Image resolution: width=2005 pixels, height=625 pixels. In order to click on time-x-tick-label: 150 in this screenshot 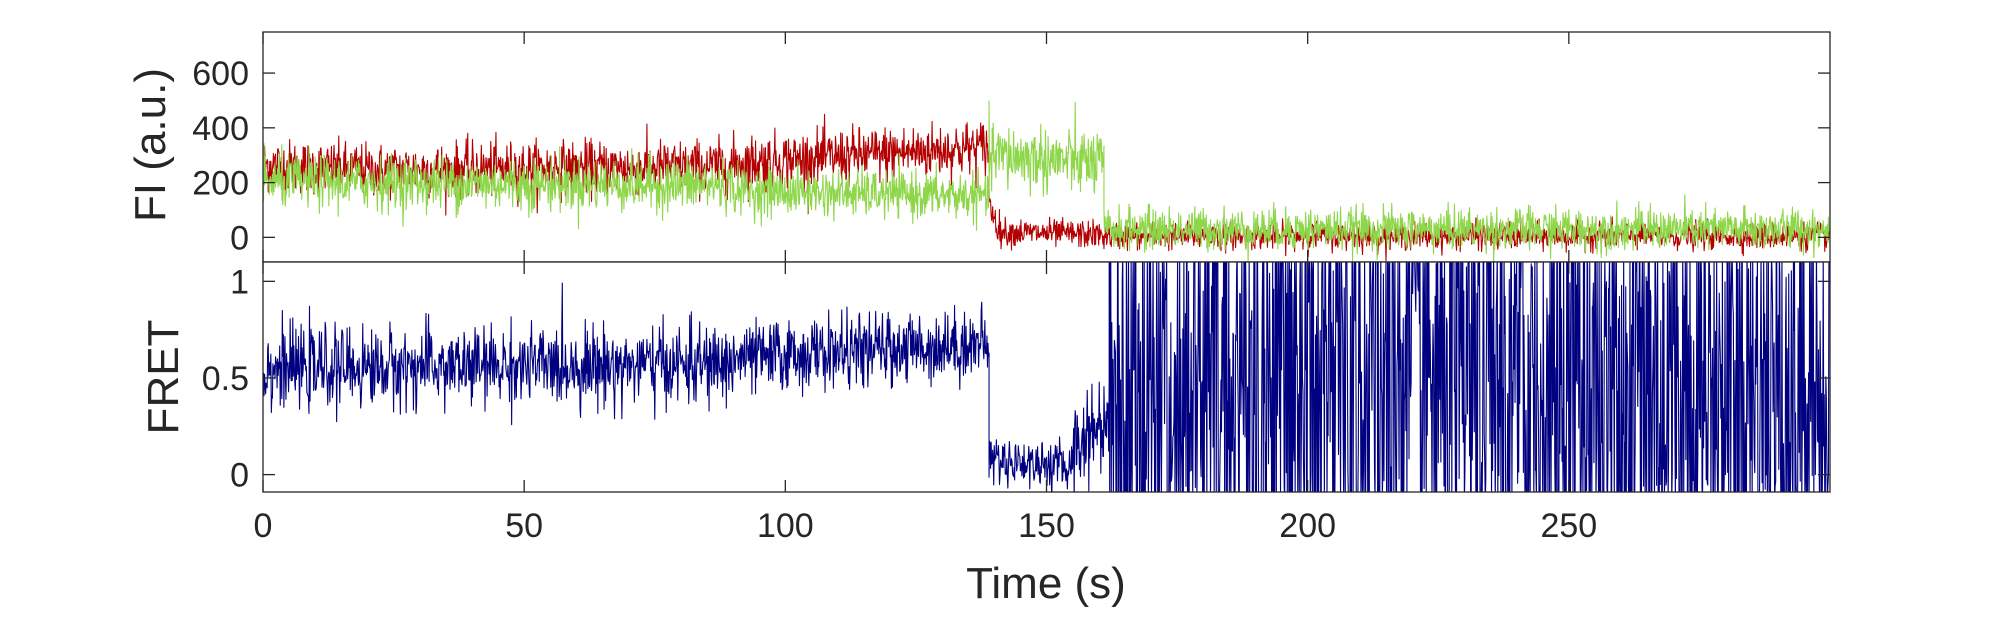, I will do `click(1046, 526)`.